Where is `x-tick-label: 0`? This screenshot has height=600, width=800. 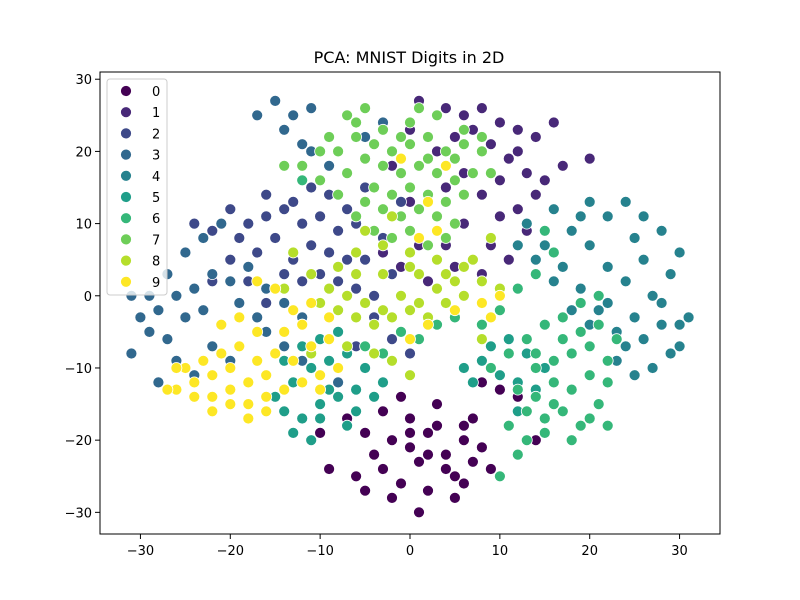 x-tick-label: 0 is located at coordinates (410, 551).